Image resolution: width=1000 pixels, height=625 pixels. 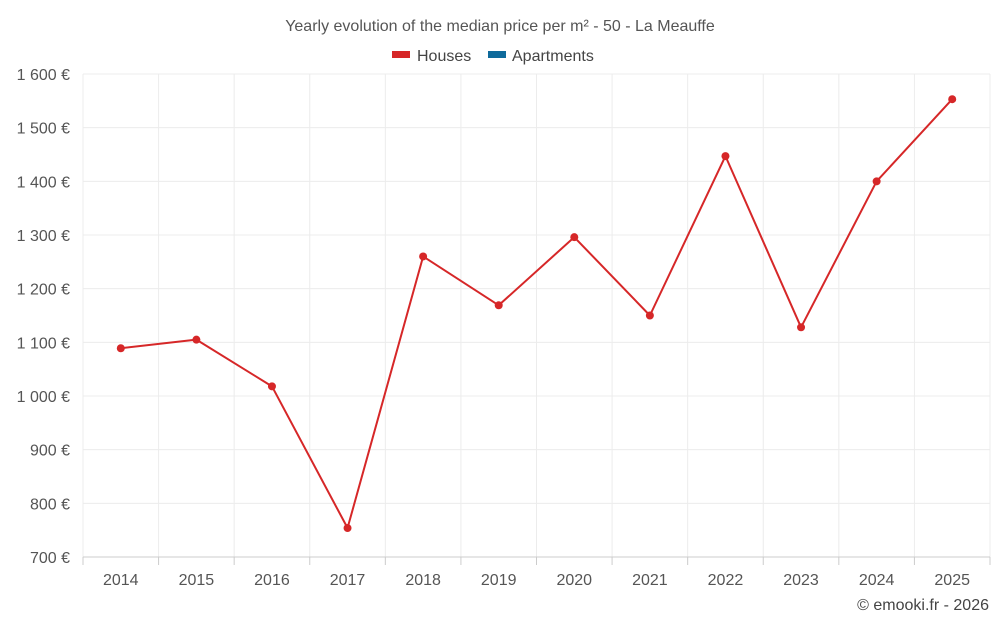 What do you see at coordinates (50, 558) in the screenshot?
I see `y-tick-label: 700 €` at bounding box center [50, 558].